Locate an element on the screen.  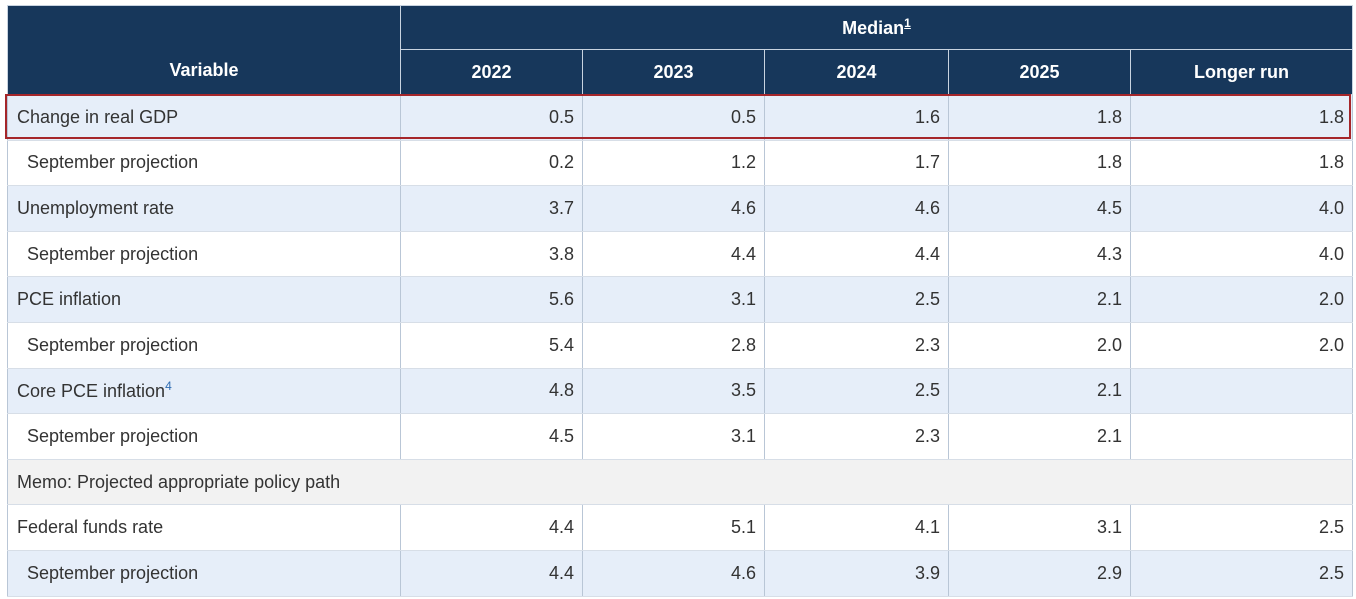
table-row: PCE inflation 5.6 3.1 2.5 2.1 2.0 is located at coordinates (680, 299).